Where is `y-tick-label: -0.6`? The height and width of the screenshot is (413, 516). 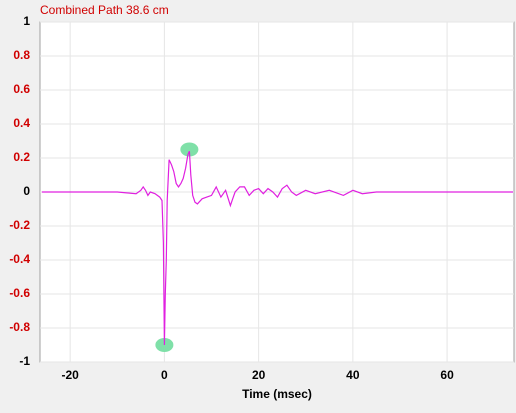 y-tick-label: -0.6 is located at coordinates (19, 293).